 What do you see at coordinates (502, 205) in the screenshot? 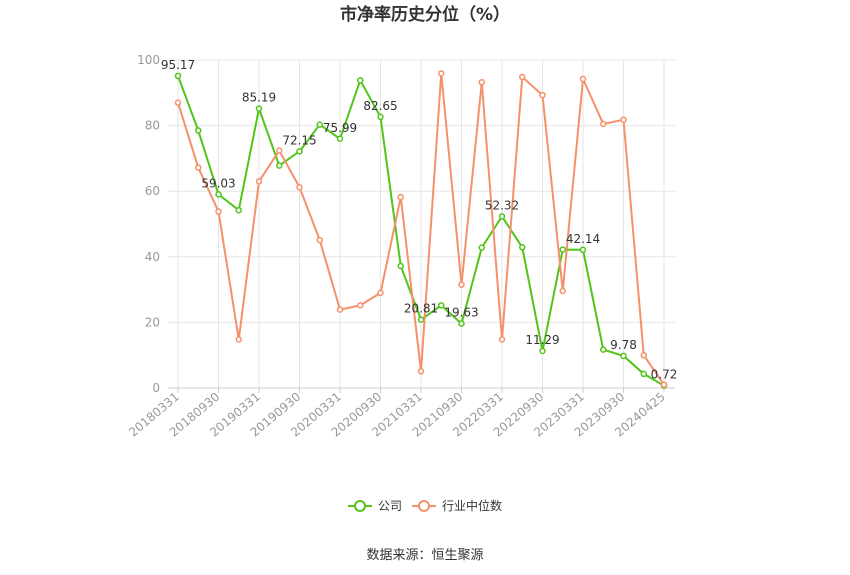
I see `data-label-0-16: 52.32` at bounding box center [502, 205].